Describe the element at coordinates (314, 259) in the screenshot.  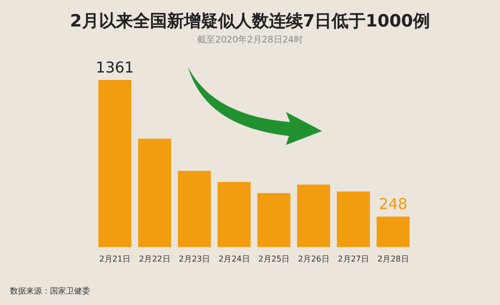
I see `x-tick-label: 2月26日` at that location.